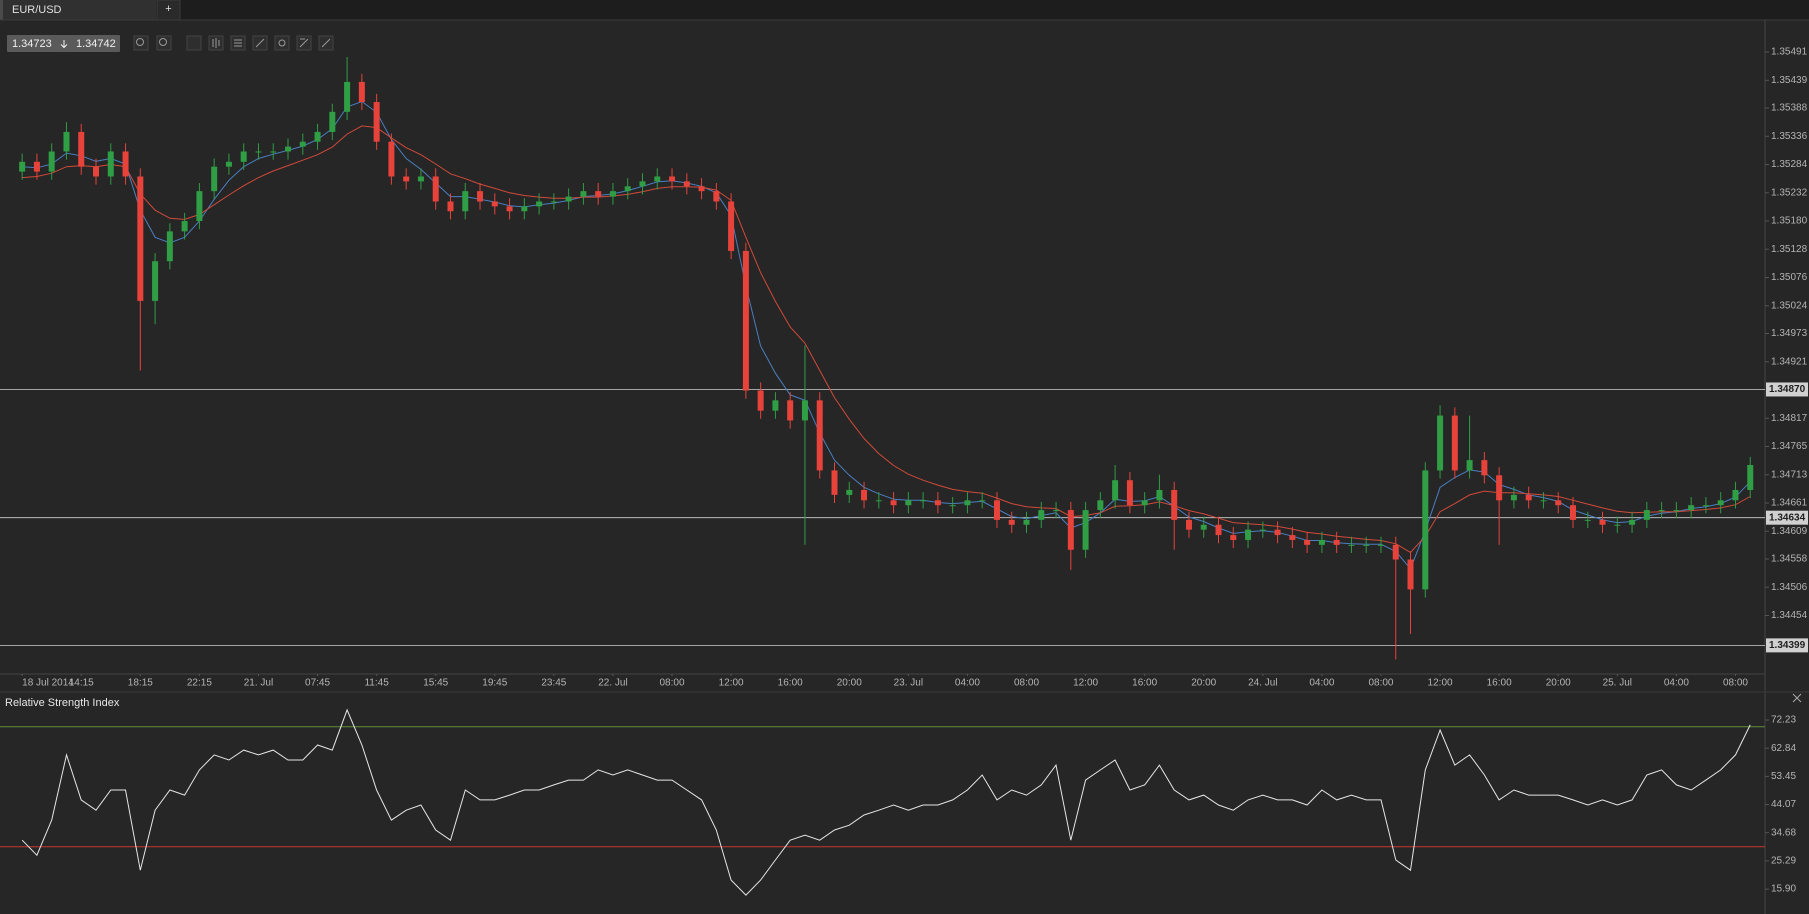  Describe the element at coordinates (1789, 615) in the screenshot. I see `y-tick-label: 1.34454` at that location.